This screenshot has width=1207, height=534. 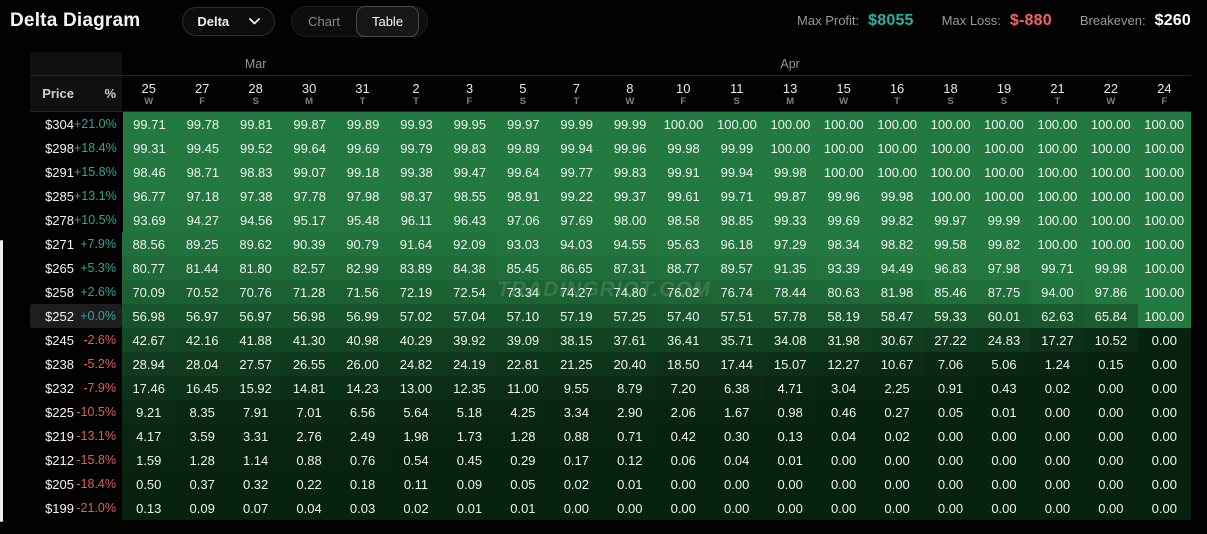 I want to click on delta-cell: 94.56, so click(x=256, y=220).